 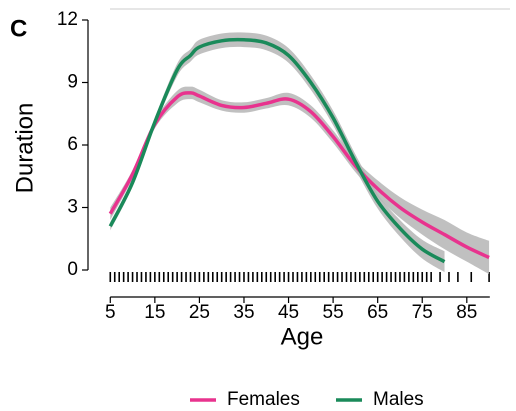 I want to click on y-tick-label: 0, so click(x=72, y=269).